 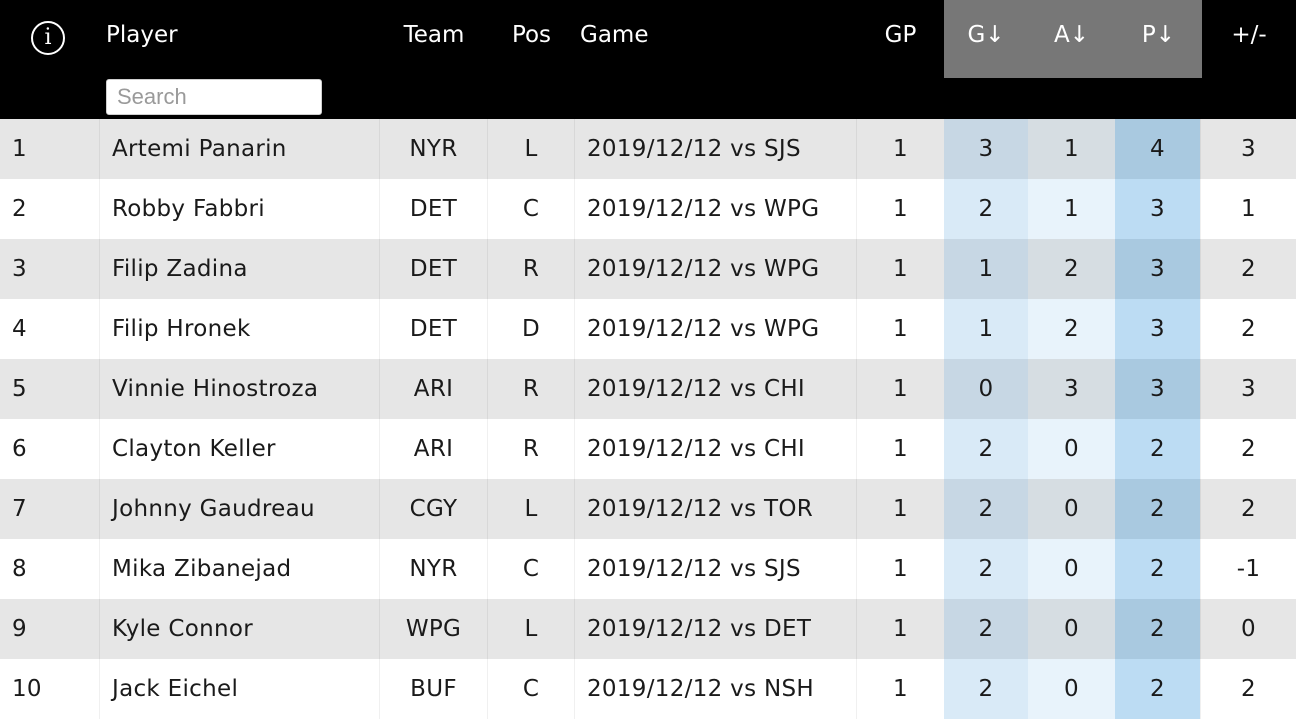 What do you see at coordinates (986, 39) in the screenshot?
I see `column-header-goals: G↓` at bounding box center [986, 39].